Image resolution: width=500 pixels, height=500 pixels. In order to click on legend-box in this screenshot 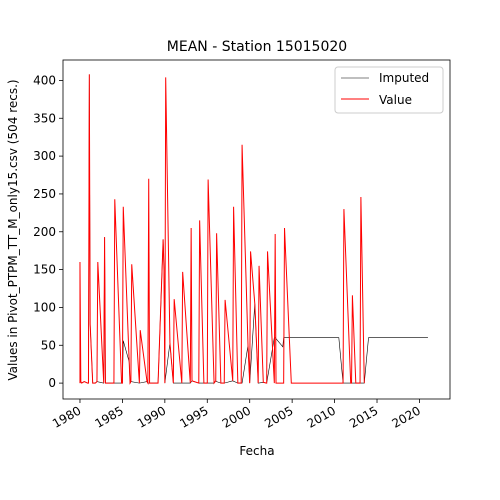, I will do `click(389, 90)`.